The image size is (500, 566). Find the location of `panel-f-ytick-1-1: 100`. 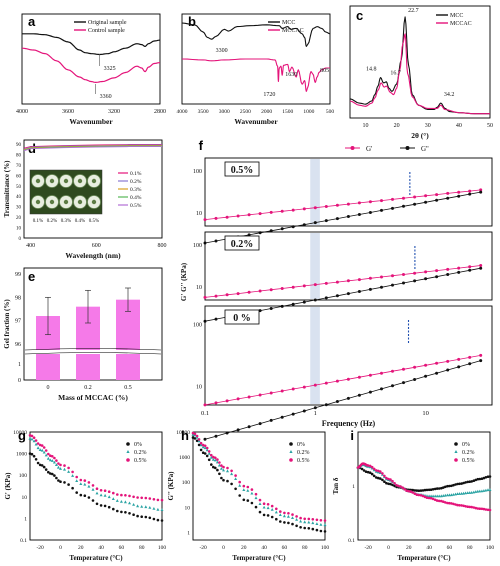

panel-f-ytick-1-1: 100 is located at coordinates (197, 246).